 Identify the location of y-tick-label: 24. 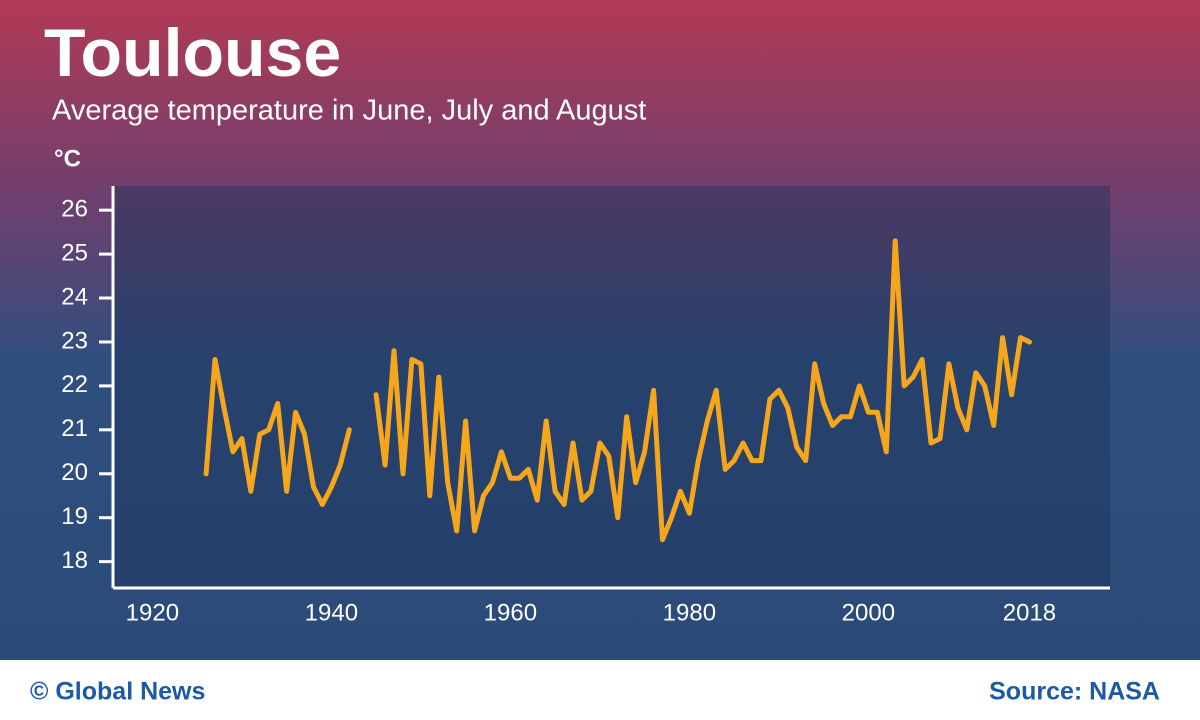
(74, 296).